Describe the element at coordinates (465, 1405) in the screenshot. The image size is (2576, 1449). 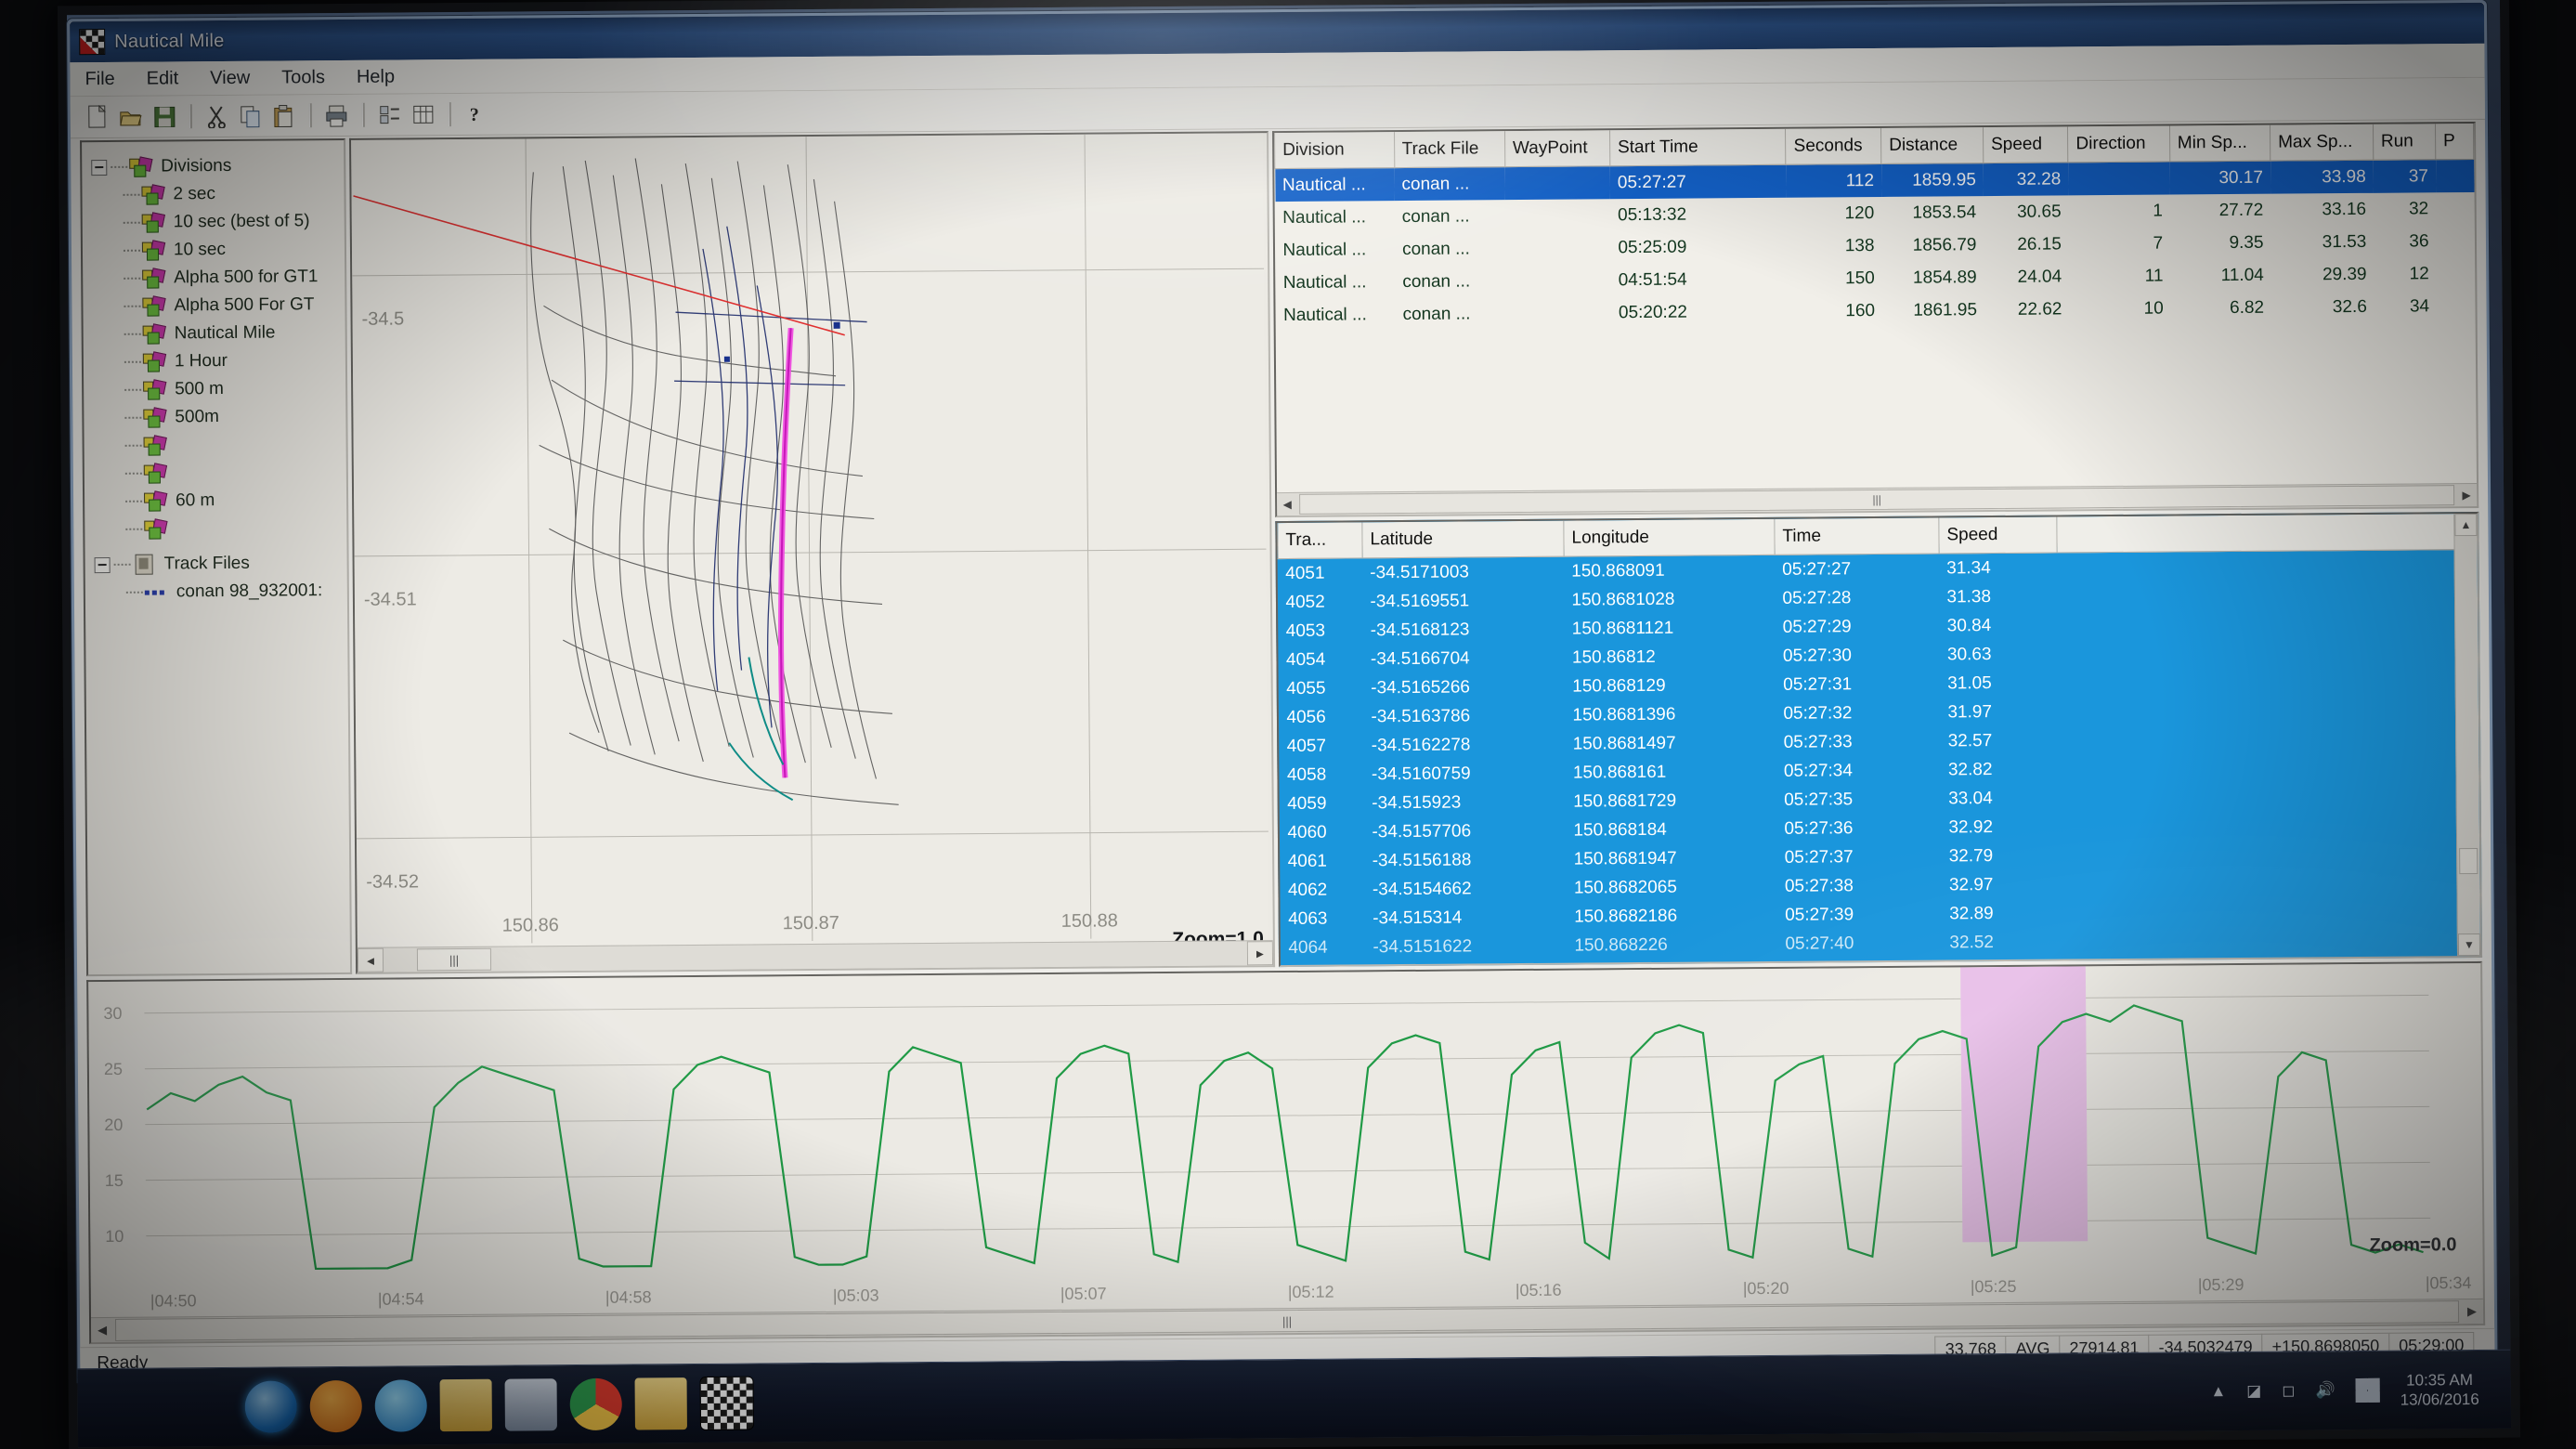
I see `folder-icon` at that location.